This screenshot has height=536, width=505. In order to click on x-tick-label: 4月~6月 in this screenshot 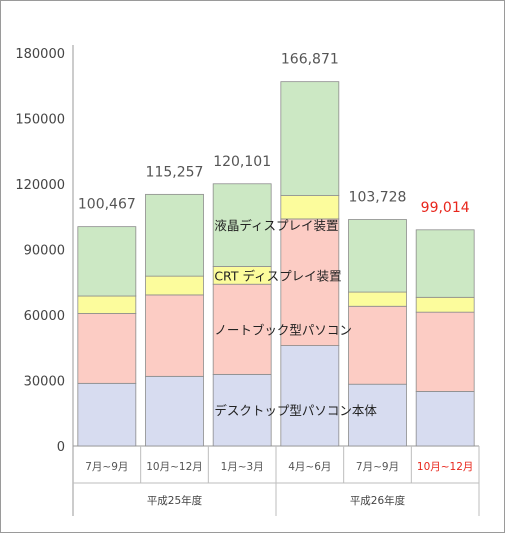, I will do `click(309, 467)`.